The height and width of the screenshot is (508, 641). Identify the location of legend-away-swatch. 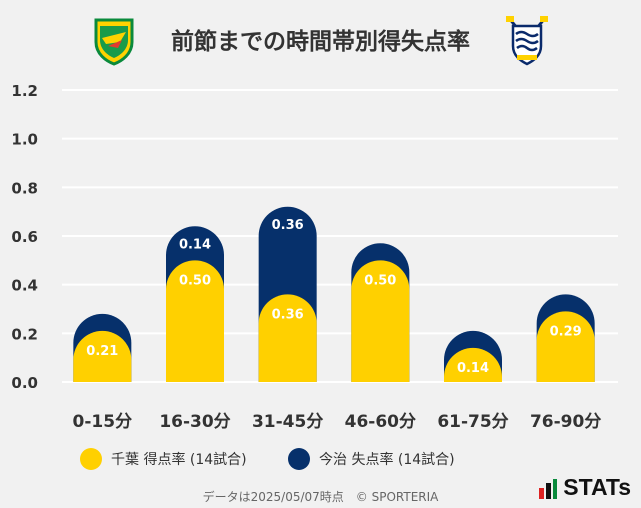
(299, 459).